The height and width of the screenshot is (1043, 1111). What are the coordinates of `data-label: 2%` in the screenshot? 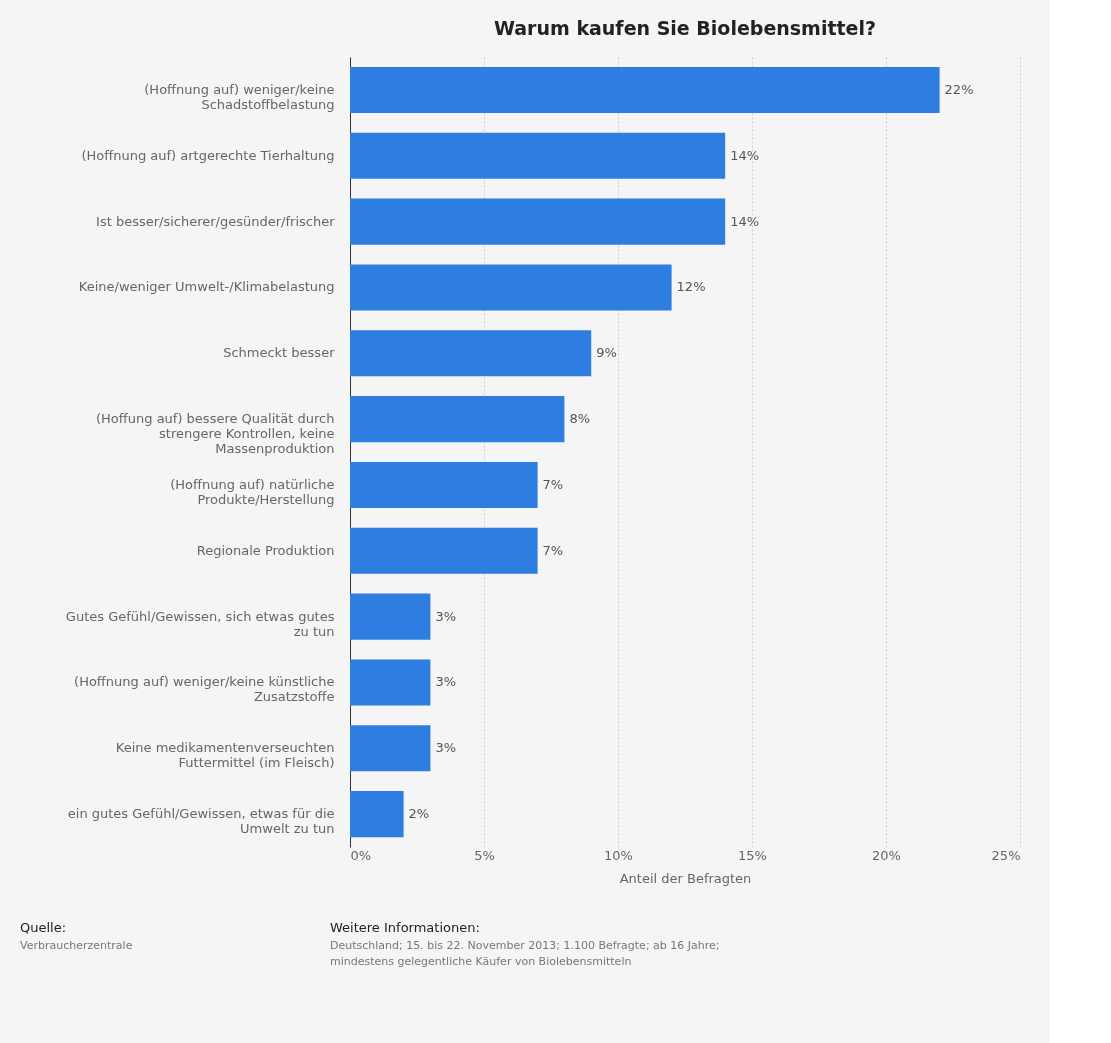 It's located at (419, 814).